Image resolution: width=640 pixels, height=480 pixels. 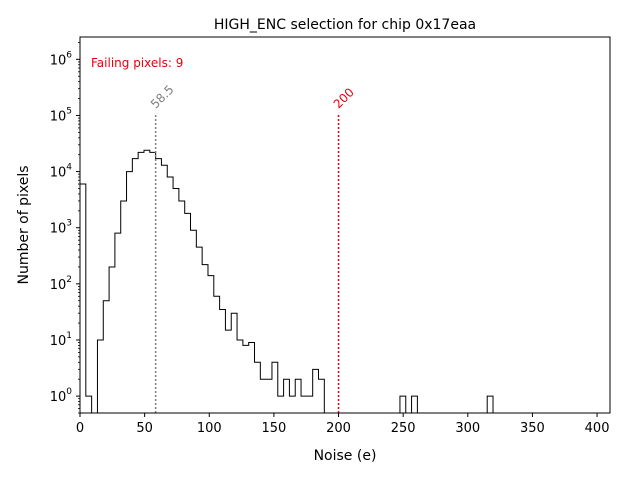 What do you see at coordinates (144, 428) in the screenshot?
I see `x-tick-label: 50` at bounding box center [144, 428].